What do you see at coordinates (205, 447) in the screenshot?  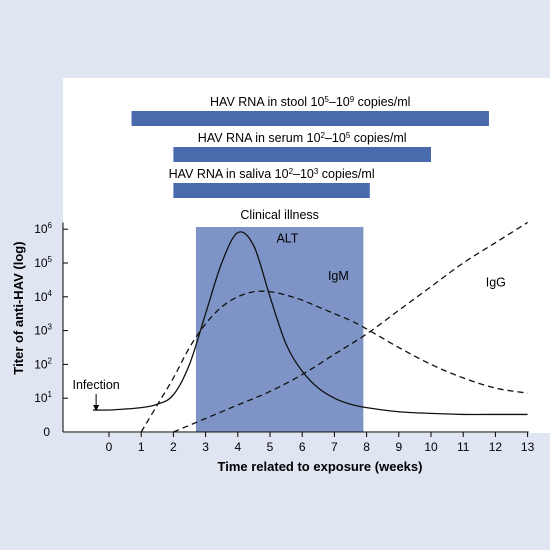 I see `x-tick-label: 3` at bounding box center [205, 447].